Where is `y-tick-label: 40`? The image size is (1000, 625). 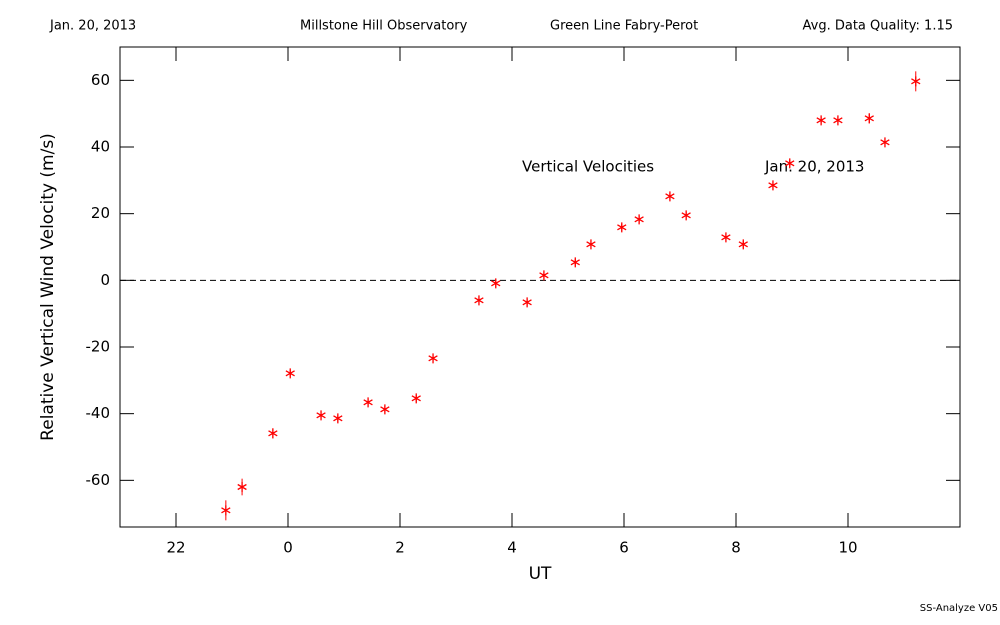 y-tick-label: 40 is located at coordinates (100, 147).